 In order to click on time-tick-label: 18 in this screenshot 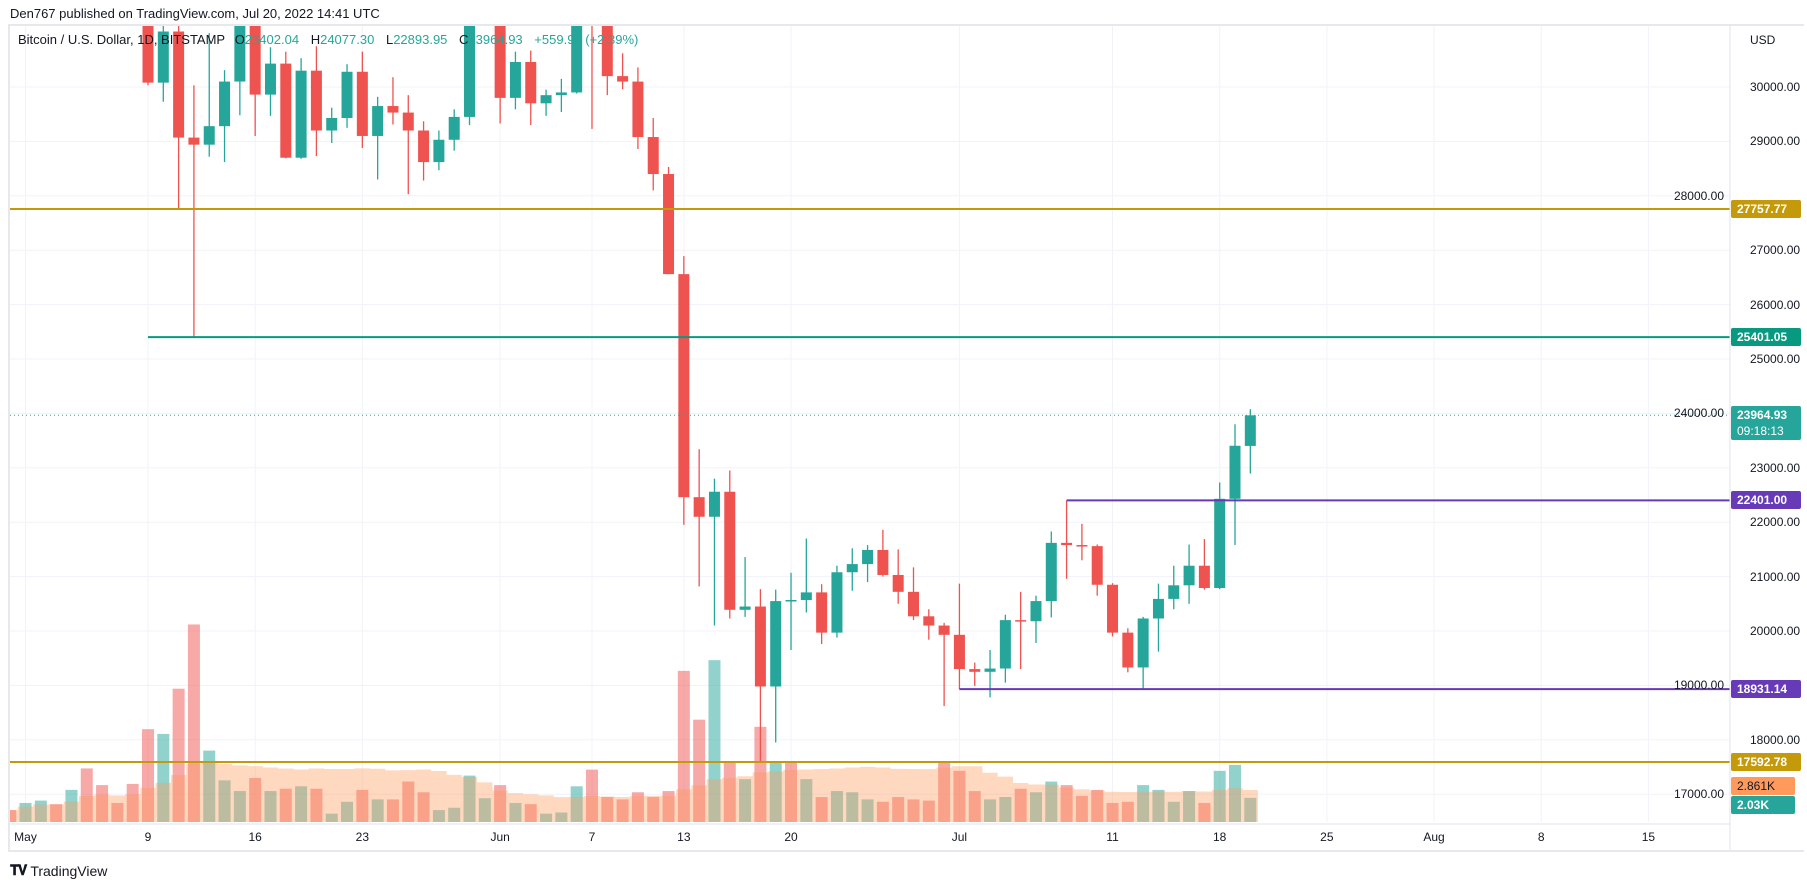, I will do `click(1220, 837)`.